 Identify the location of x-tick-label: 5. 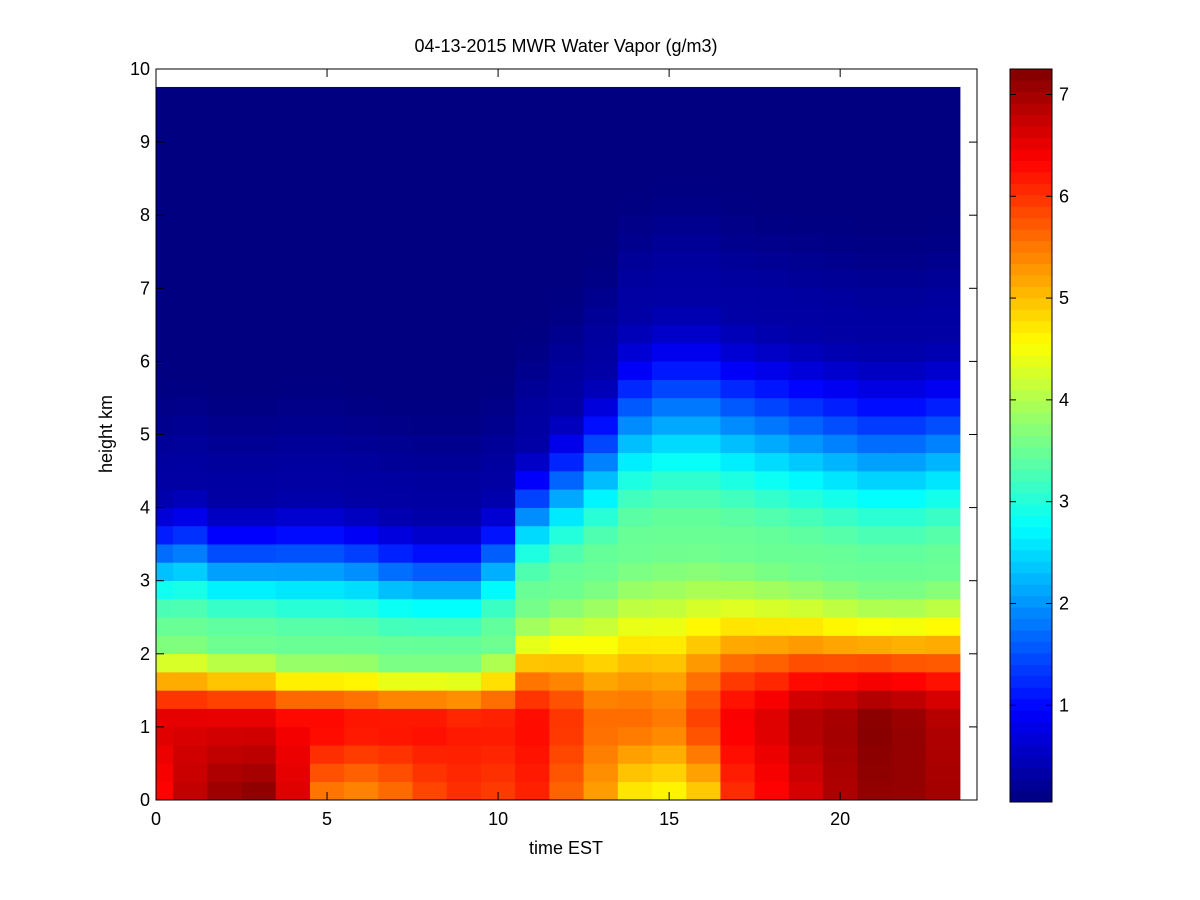
(327, 819).